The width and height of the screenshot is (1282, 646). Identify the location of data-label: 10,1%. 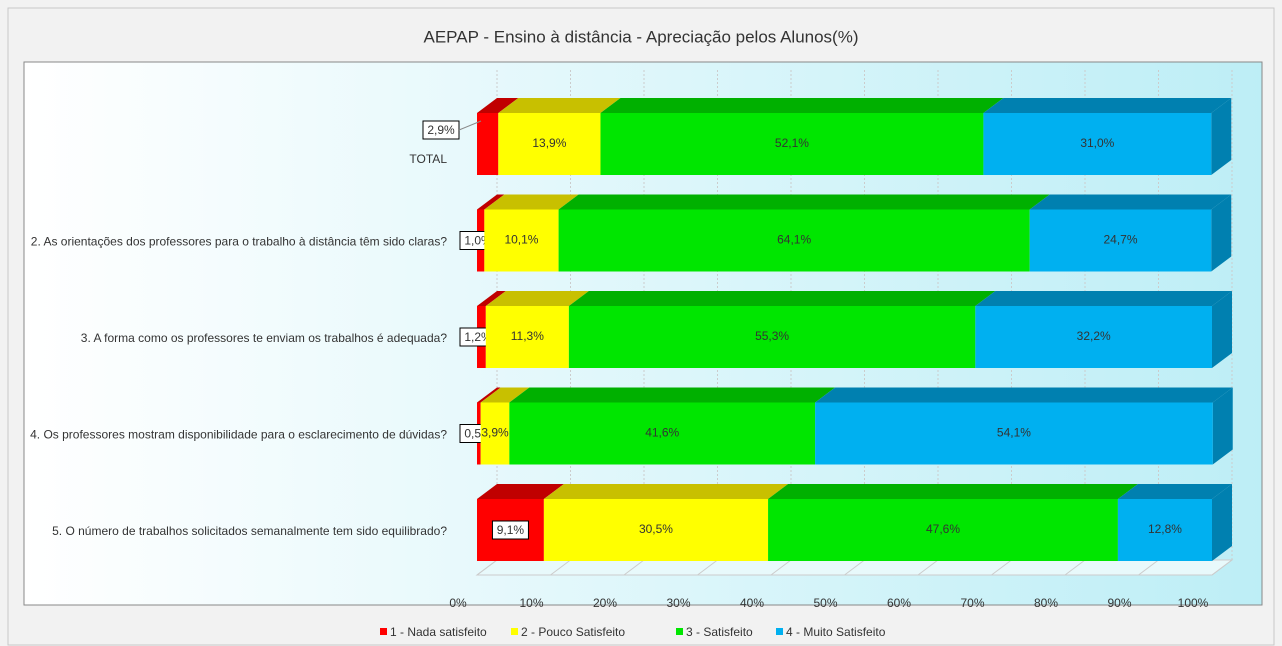
(521, 240).